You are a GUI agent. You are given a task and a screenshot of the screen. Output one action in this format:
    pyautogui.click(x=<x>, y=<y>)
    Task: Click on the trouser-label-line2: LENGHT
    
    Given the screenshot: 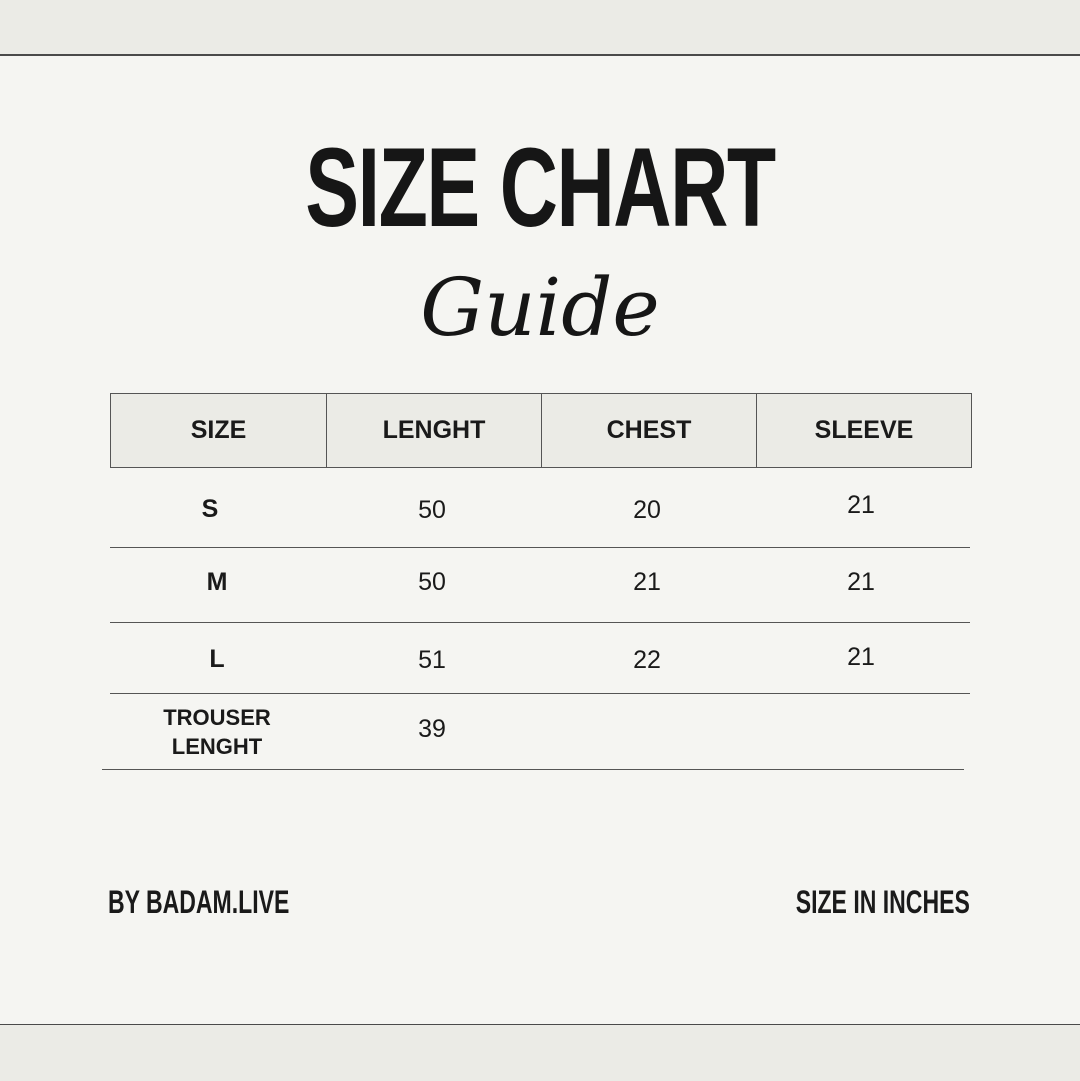 What is the action you would take?
    pyautogui.click(x=217, y=746)
    